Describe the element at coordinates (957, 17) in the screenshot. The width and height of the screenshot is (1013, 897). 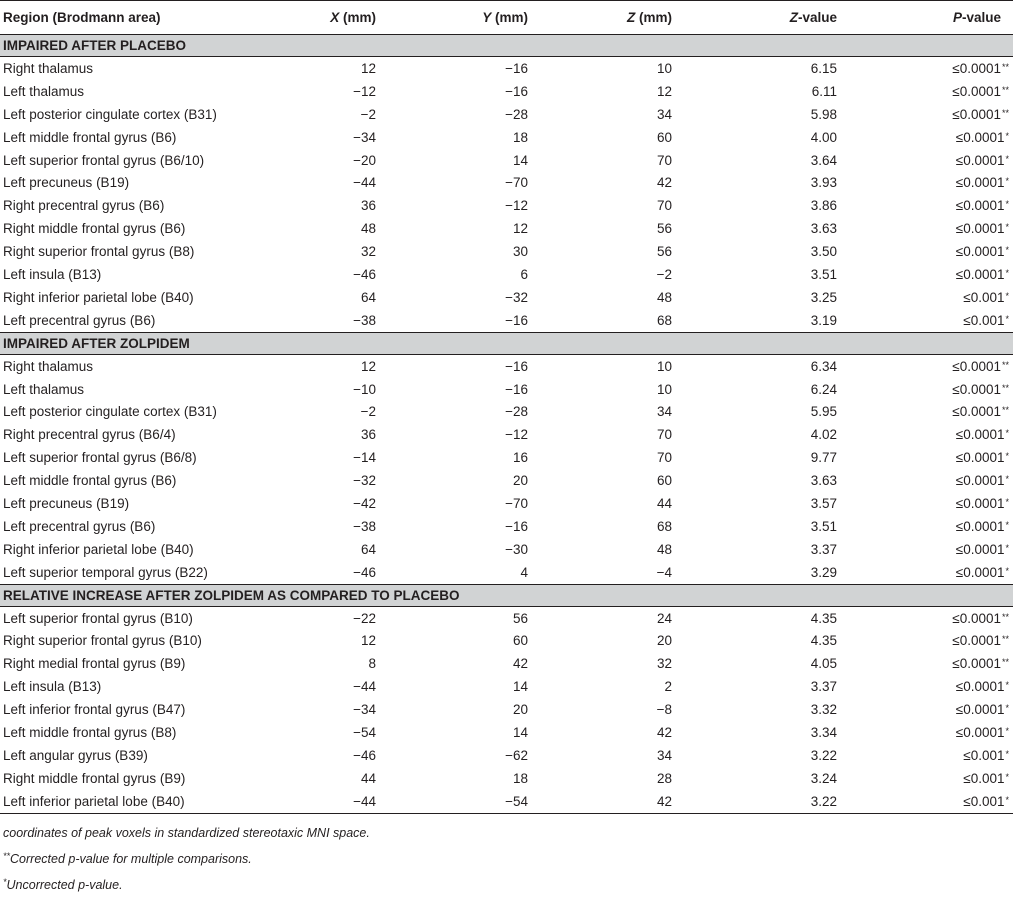
I see `header-p-var: P` at that location.